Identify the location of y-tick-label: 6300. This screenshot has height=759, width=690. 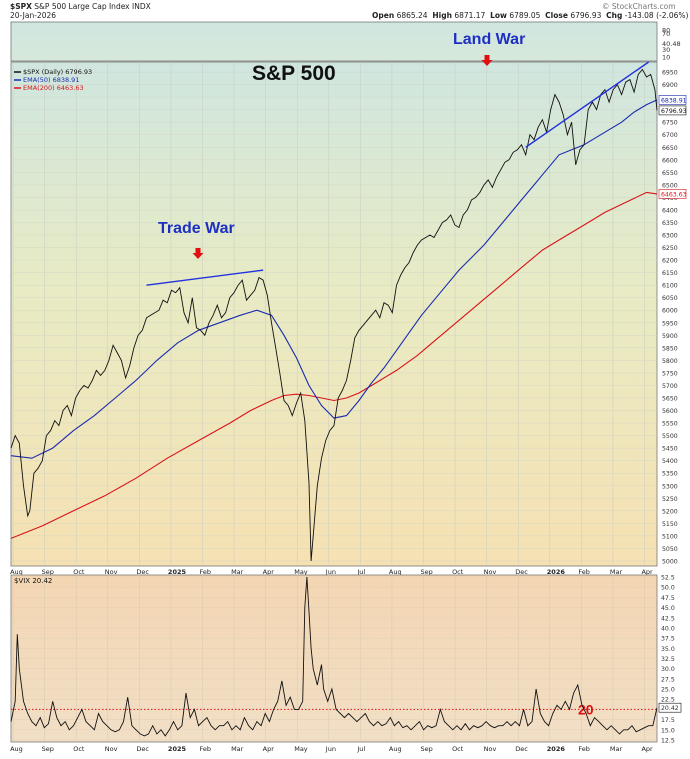
(670, 236).